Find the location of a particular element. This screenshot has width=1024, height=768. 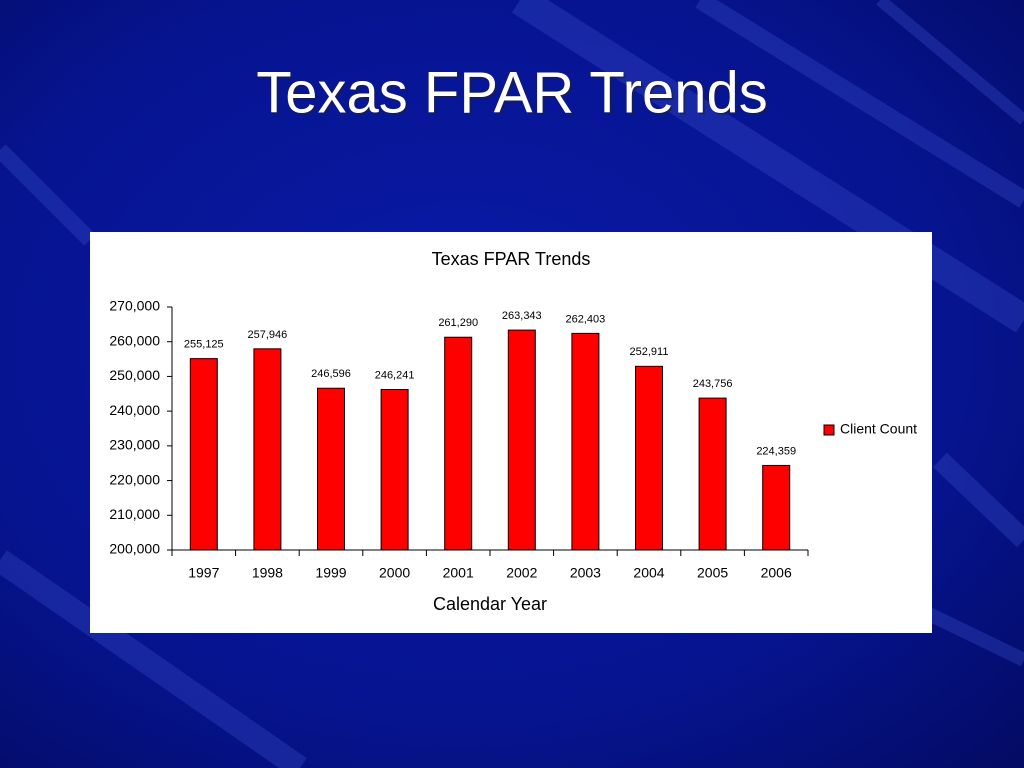

y-tick-label: 250,000 is located at coordinates (134, 375).